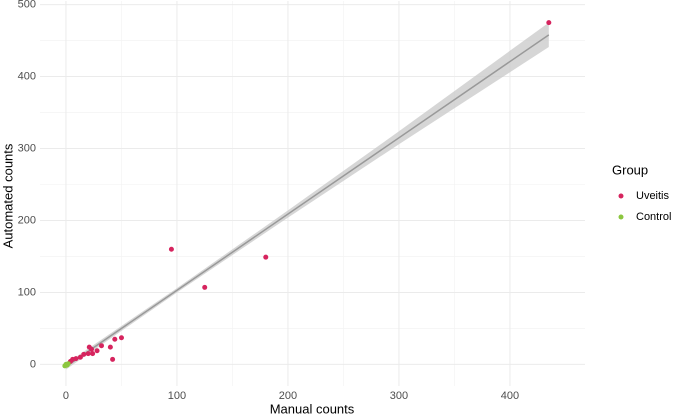  I want to click on y-tick-label: 0, so click(33, 364).